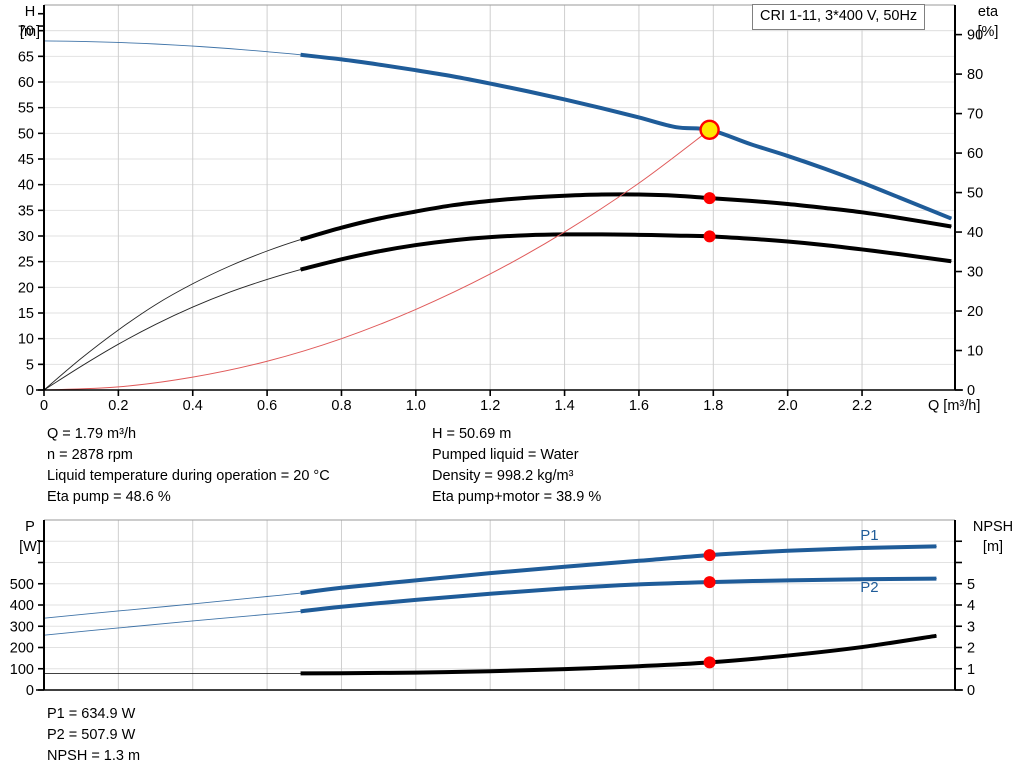 Image resolution: width=1024 pixels, height=781 pixels. Describe the element at coordinates (22, 670) in the screenshot. I see `y-tick-label-left: 100` at that location.